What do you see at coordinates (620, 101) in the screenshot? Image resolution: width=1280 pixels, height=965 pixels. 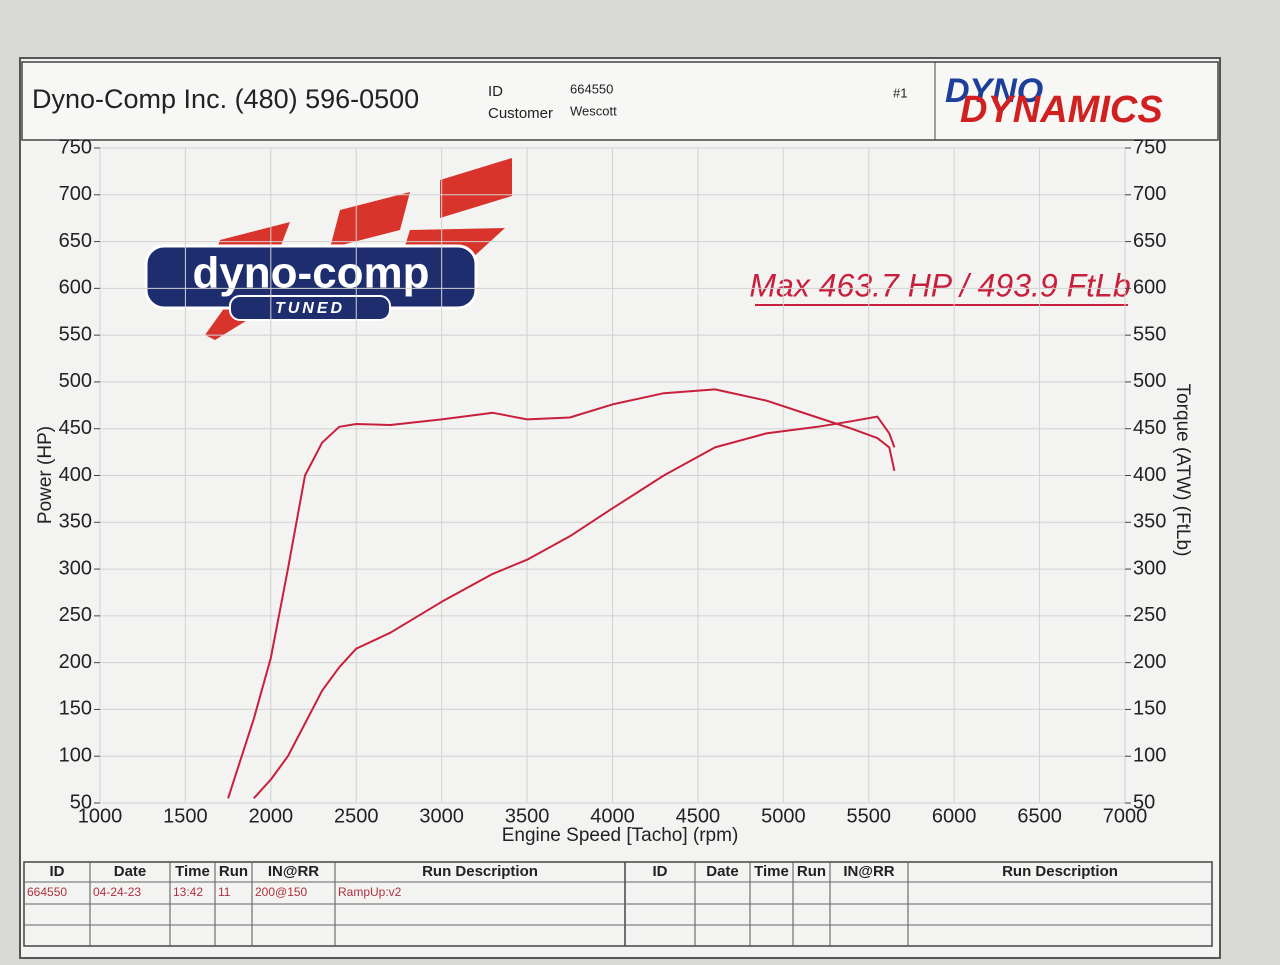 I see `header-box` at bounding box center [620, 101].